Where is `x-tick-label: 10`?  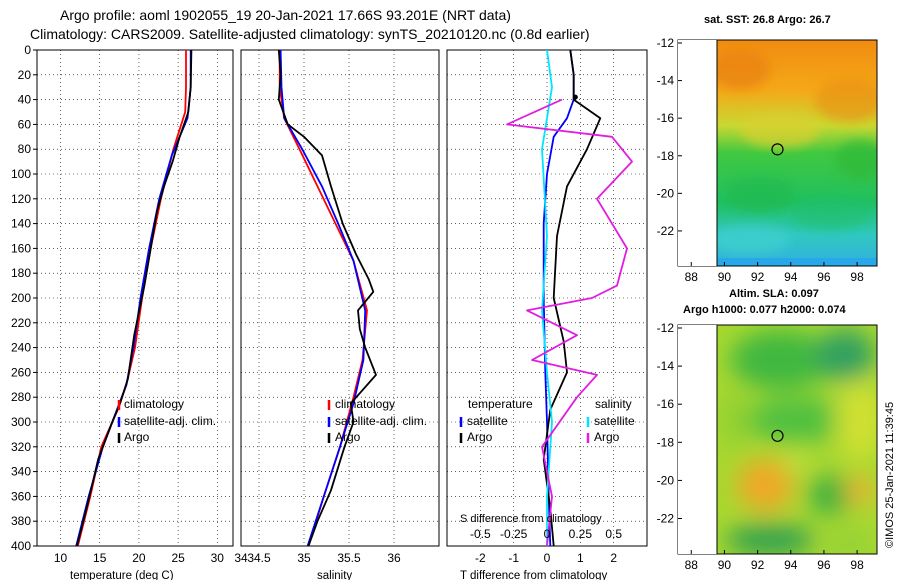
x-tick-label: 10 is located at coordinates (61, 558).